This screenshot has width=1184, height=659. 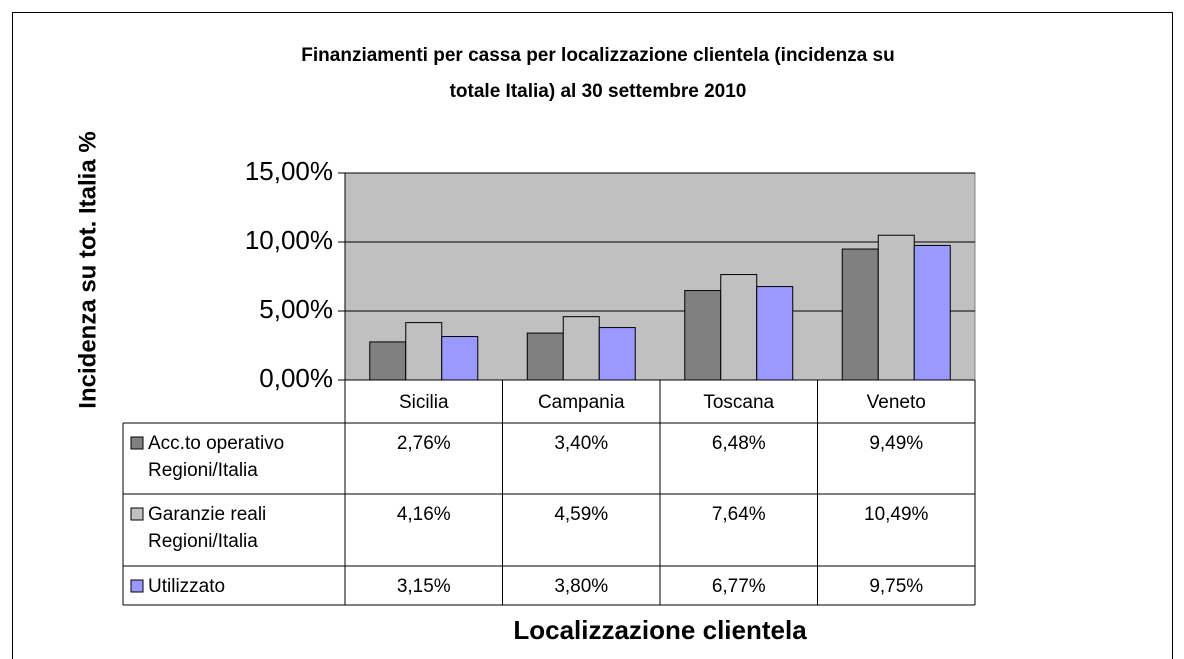 What do you see at coordinates (289, 171) in the screenshot?
I see `y-tick-label: 15,00%` at bounding box center [289, 171].